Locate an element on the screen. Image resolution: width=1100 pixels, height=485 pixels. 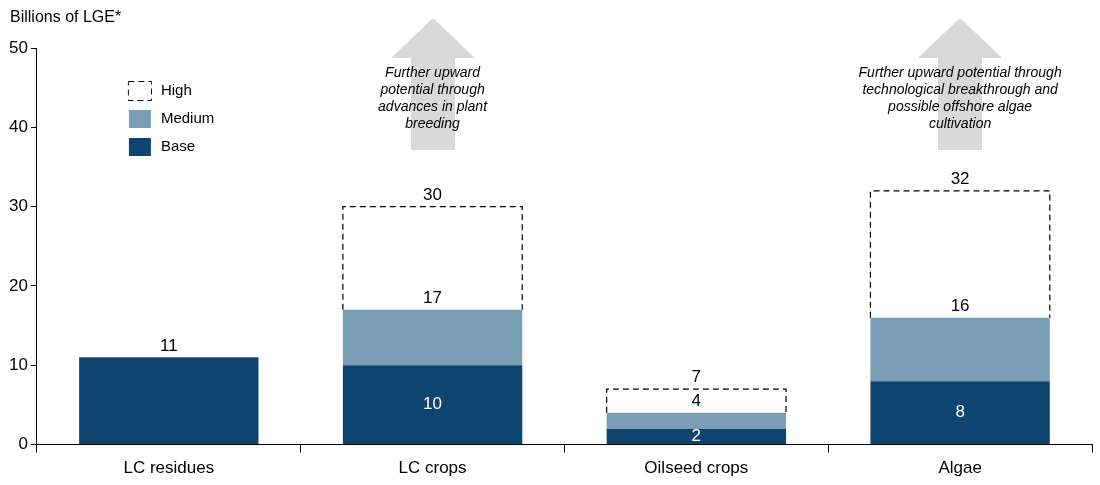
y-tick-label: 10 is located at coordinates (18, 364).